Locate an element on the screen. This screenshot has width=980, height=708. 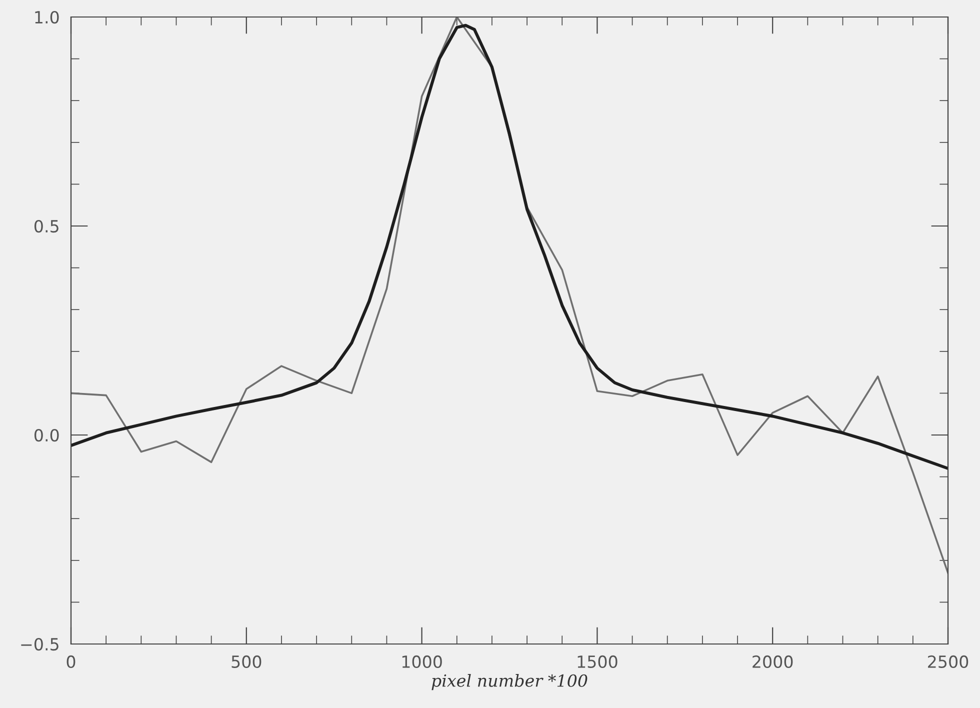
x-tick-label: 1500 is located at coordinates (598, 661).